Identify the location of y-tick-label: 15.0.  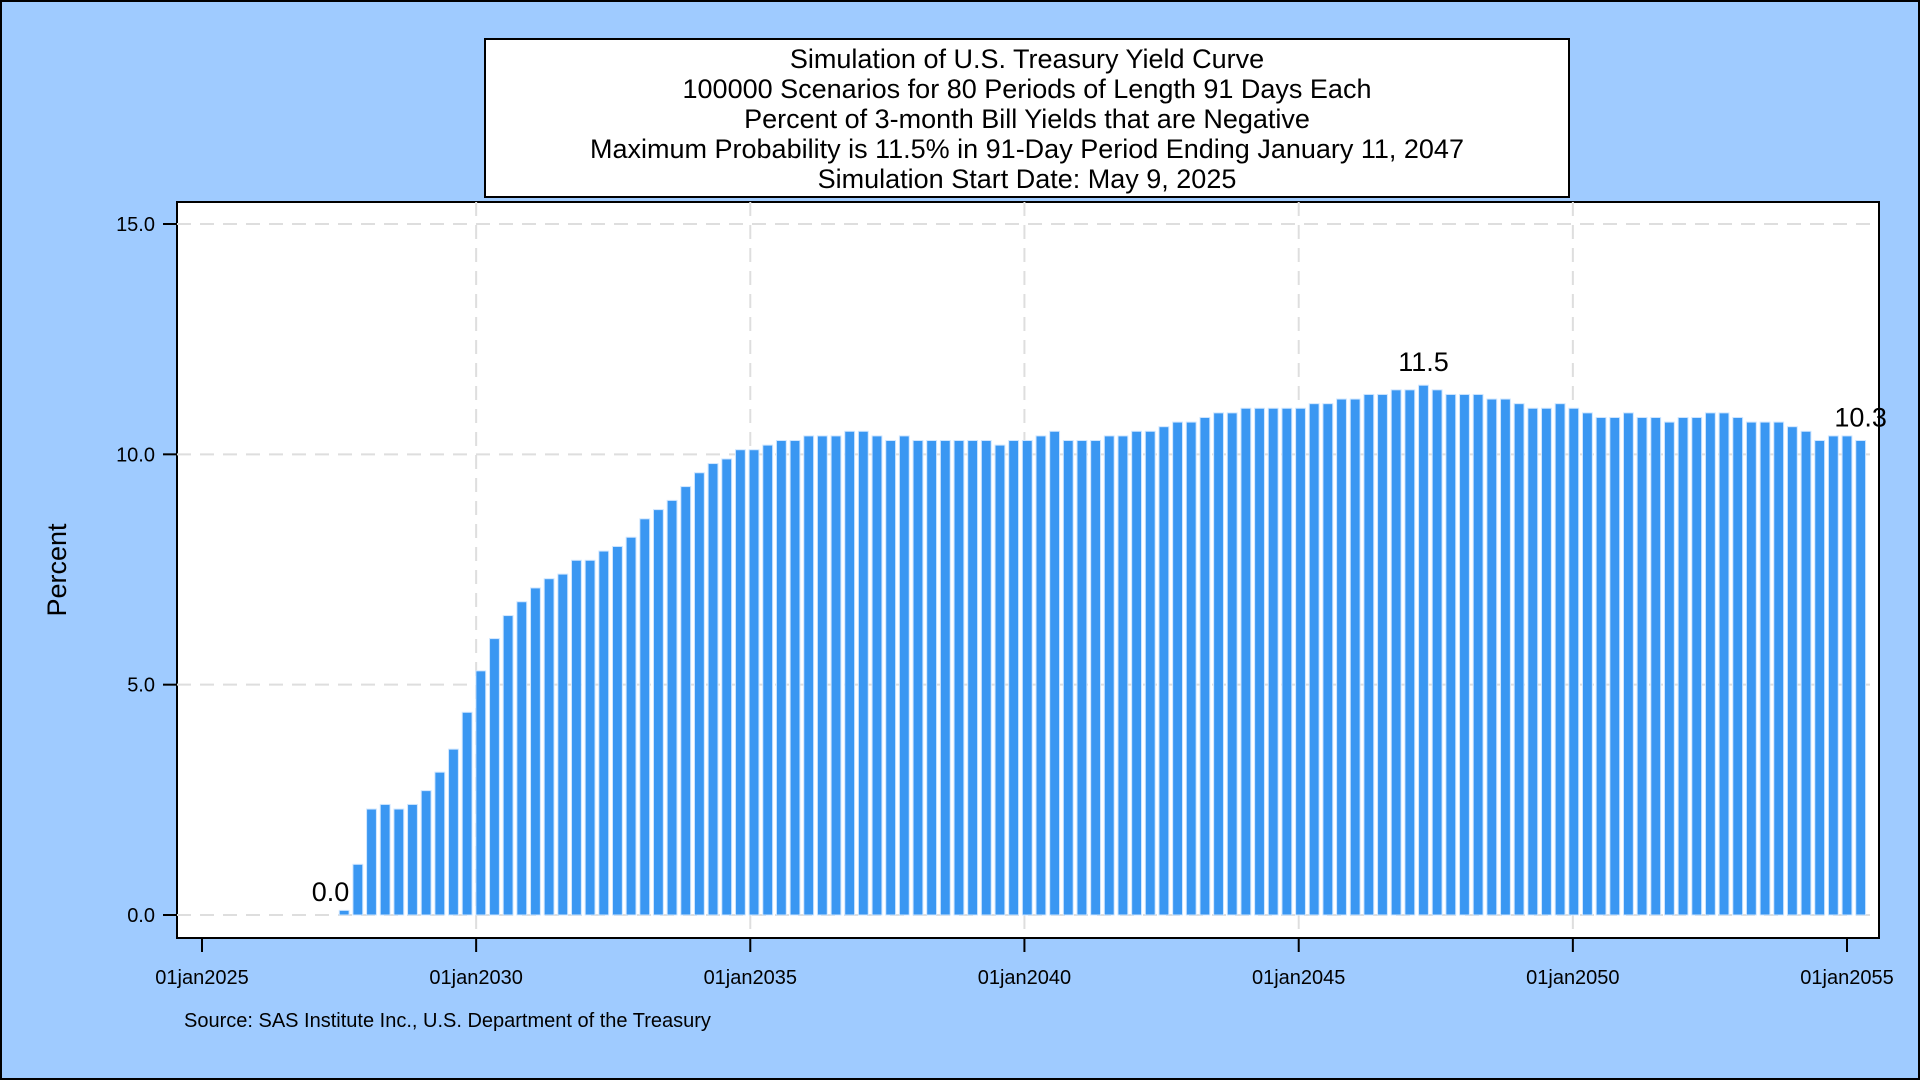
(135, 225).